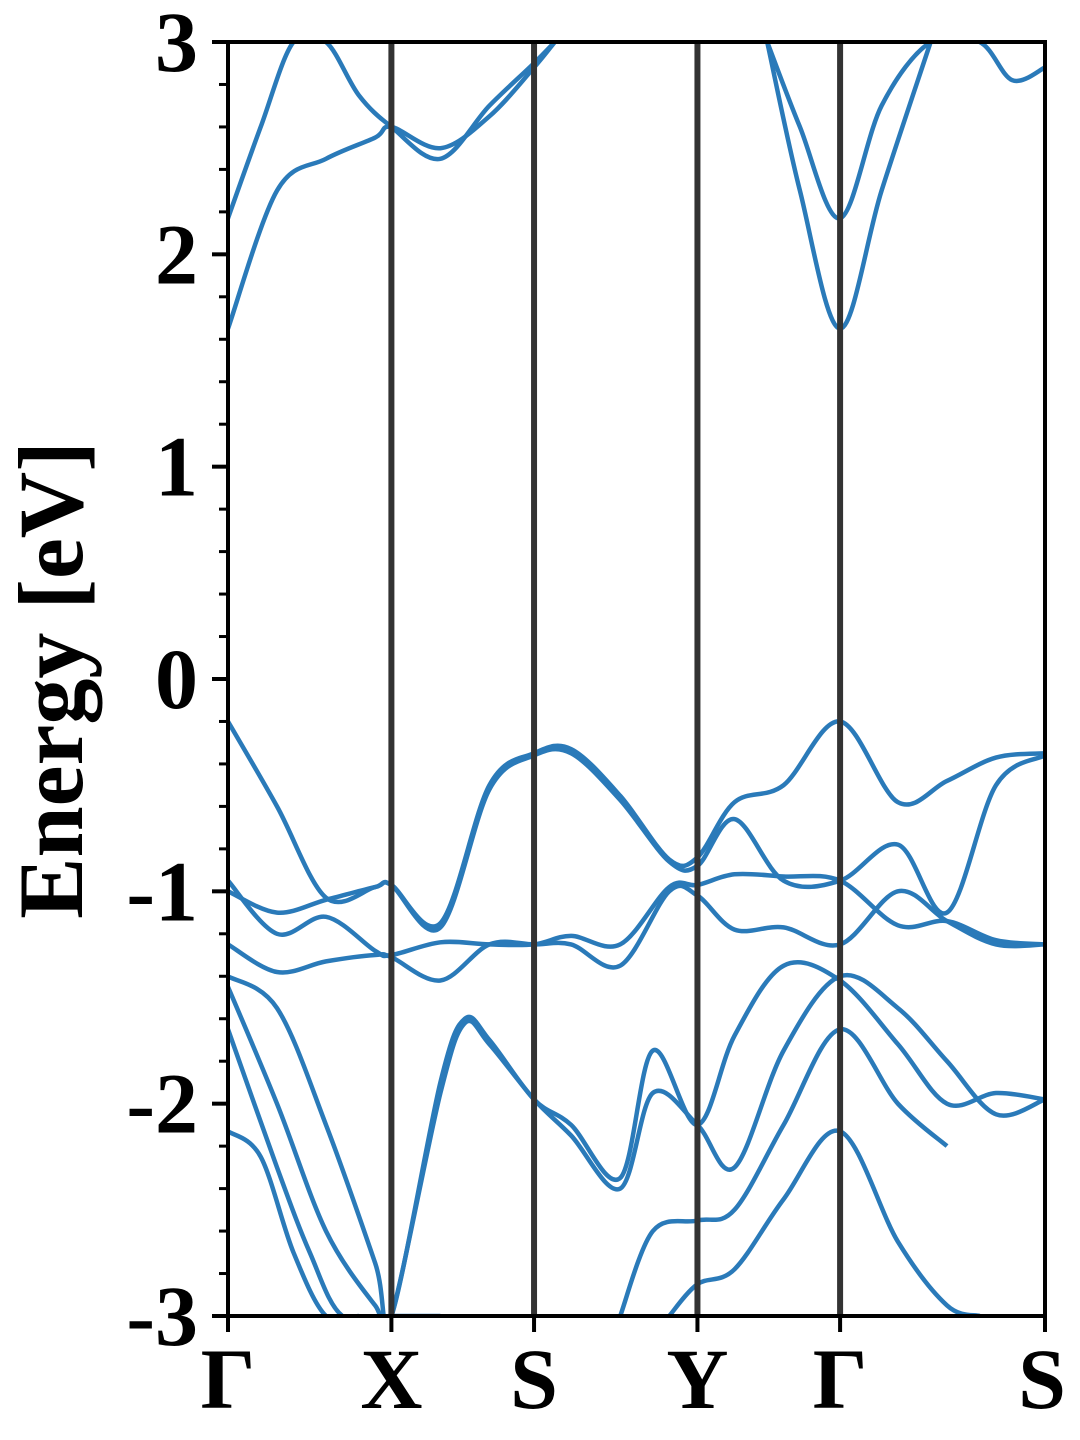 This screenshot has height=1440, width=1080. What do you see at coordinates (162, 1316) in the screenshot?
I see `y-tick-label: -3` at bounding box center [162, 1316].